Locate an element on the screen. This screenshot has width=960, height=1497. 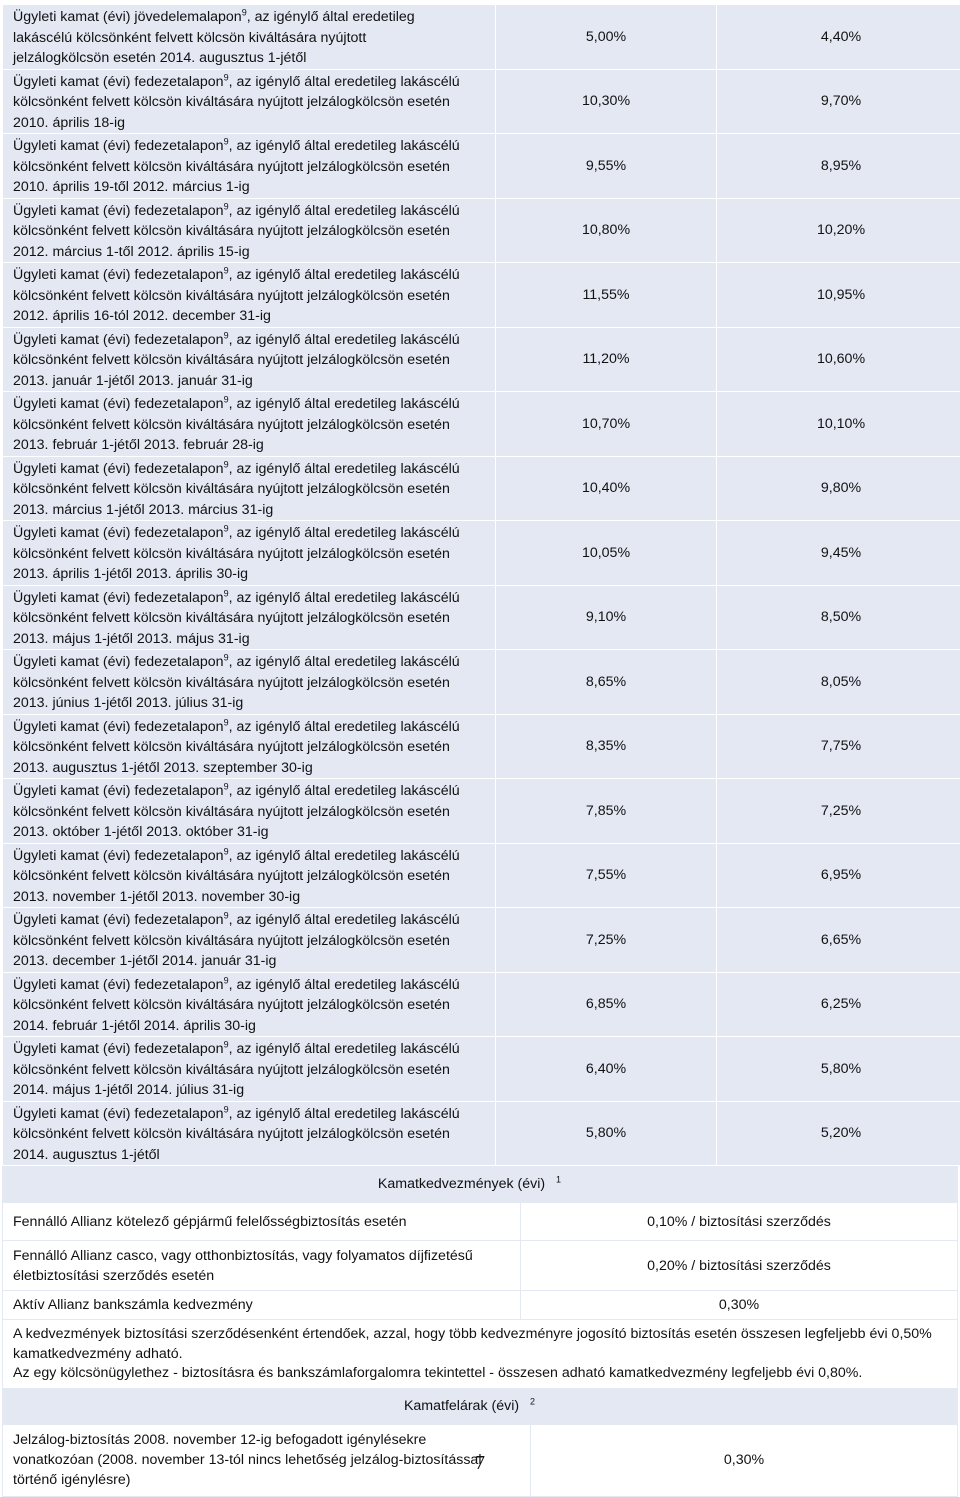
page-number: 7 is located at coordinates (480, 1463).